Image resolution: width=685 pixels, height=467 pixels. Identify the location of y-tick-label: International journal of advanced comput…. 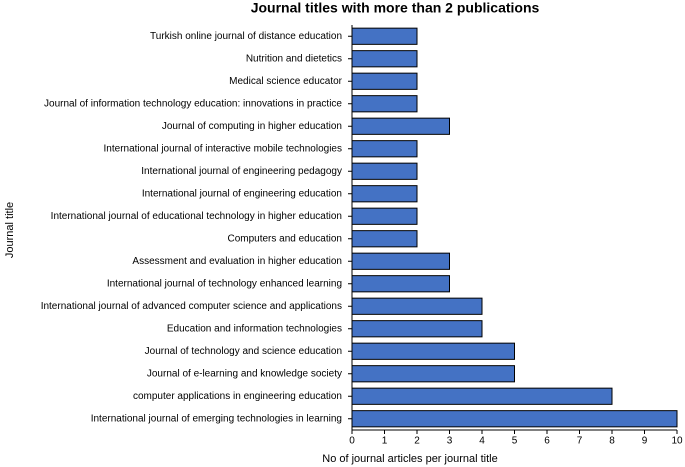
(191, 306).